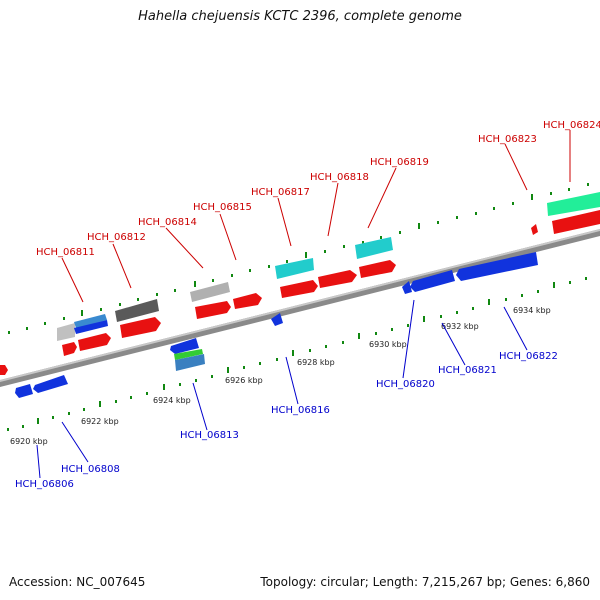  What do you see at coordinates (116, 237) in the screenshot?
I see `gene-label-forward: HCH_06812` at bounding box center [116, 237].